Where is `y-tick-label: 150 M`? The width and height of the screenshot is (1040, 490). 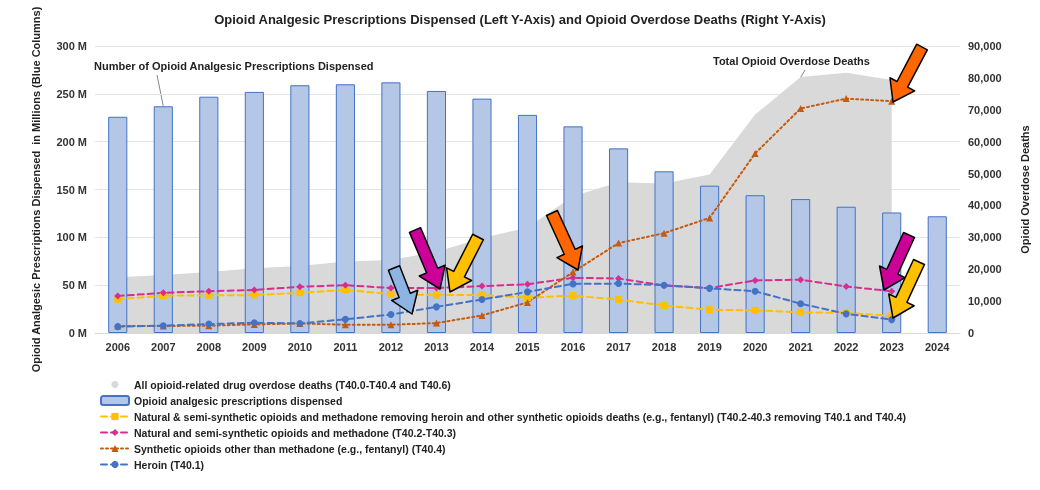 y-tick-label: 150 M is located at coordinates (71, 189).